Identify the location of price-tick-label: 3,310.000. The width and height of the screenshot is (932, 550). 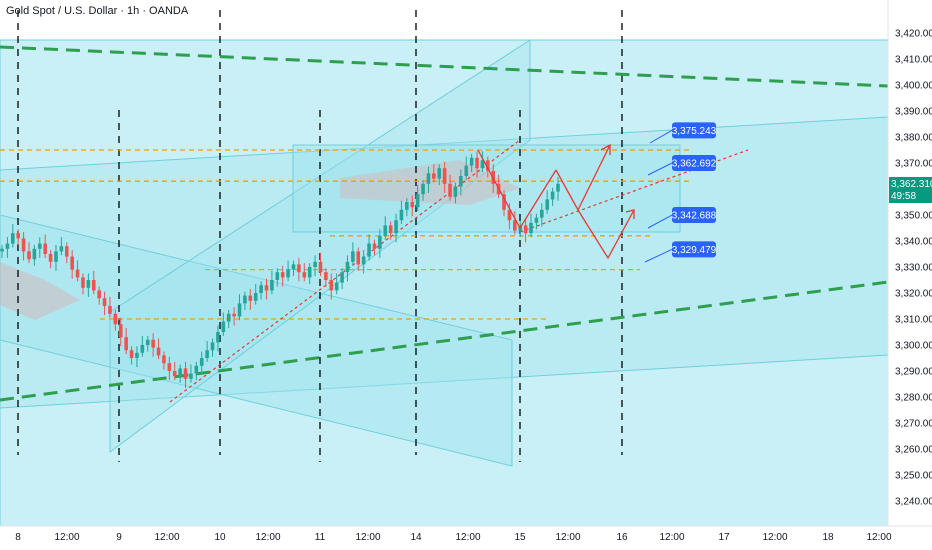
(913, 320).